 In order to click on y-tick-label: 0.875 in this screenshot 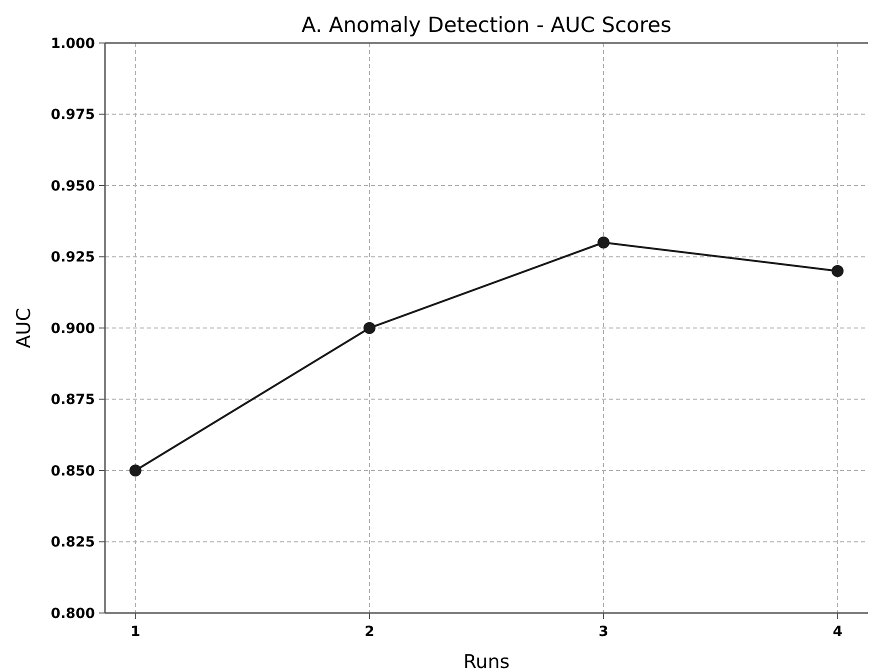, I will do `click(72, 400)`.